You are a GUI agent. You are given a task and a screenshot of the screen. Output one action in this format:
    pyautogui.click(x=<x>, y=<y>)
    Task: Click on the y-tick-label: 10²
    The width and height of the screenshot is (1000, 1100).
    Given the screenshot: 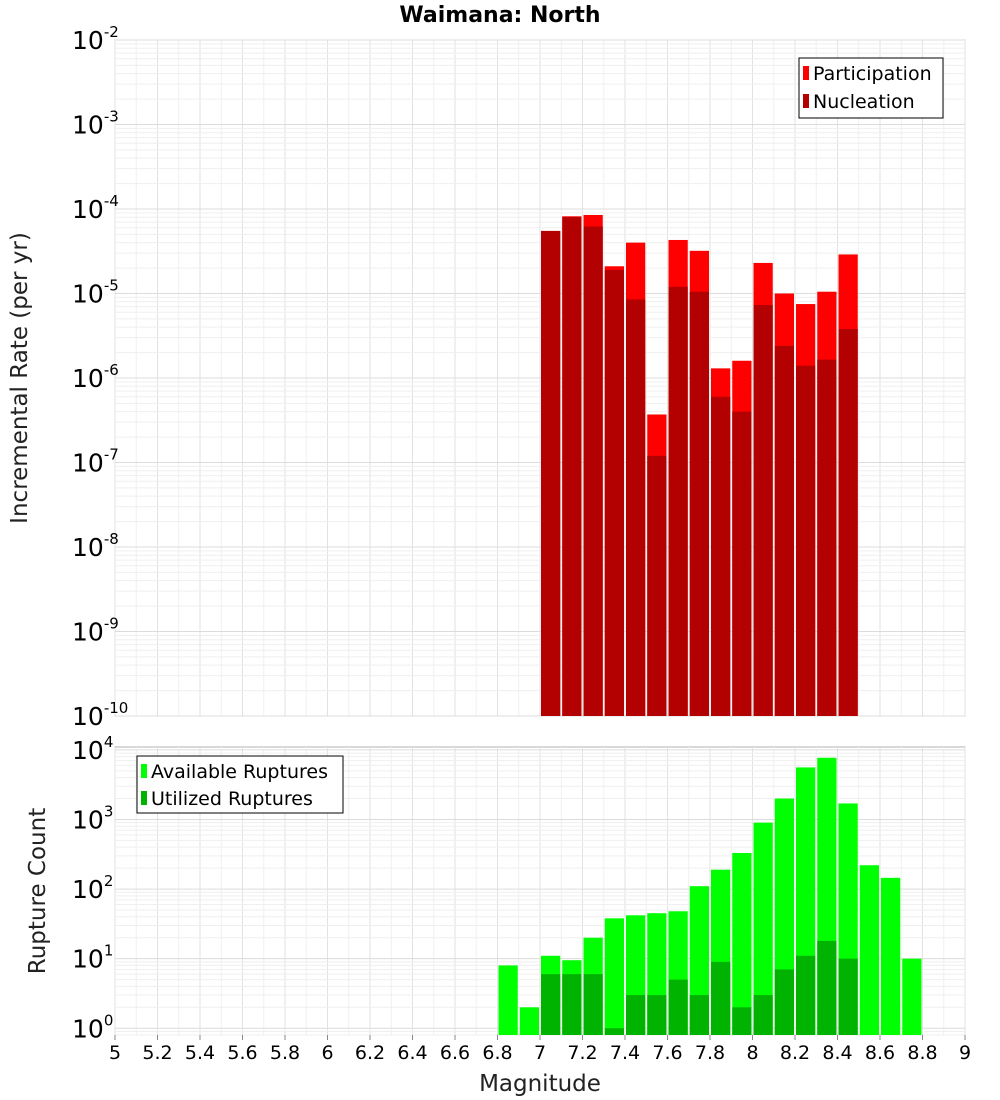 What is the action you would take?
    pyautogui.click(x=92, y=888)
    